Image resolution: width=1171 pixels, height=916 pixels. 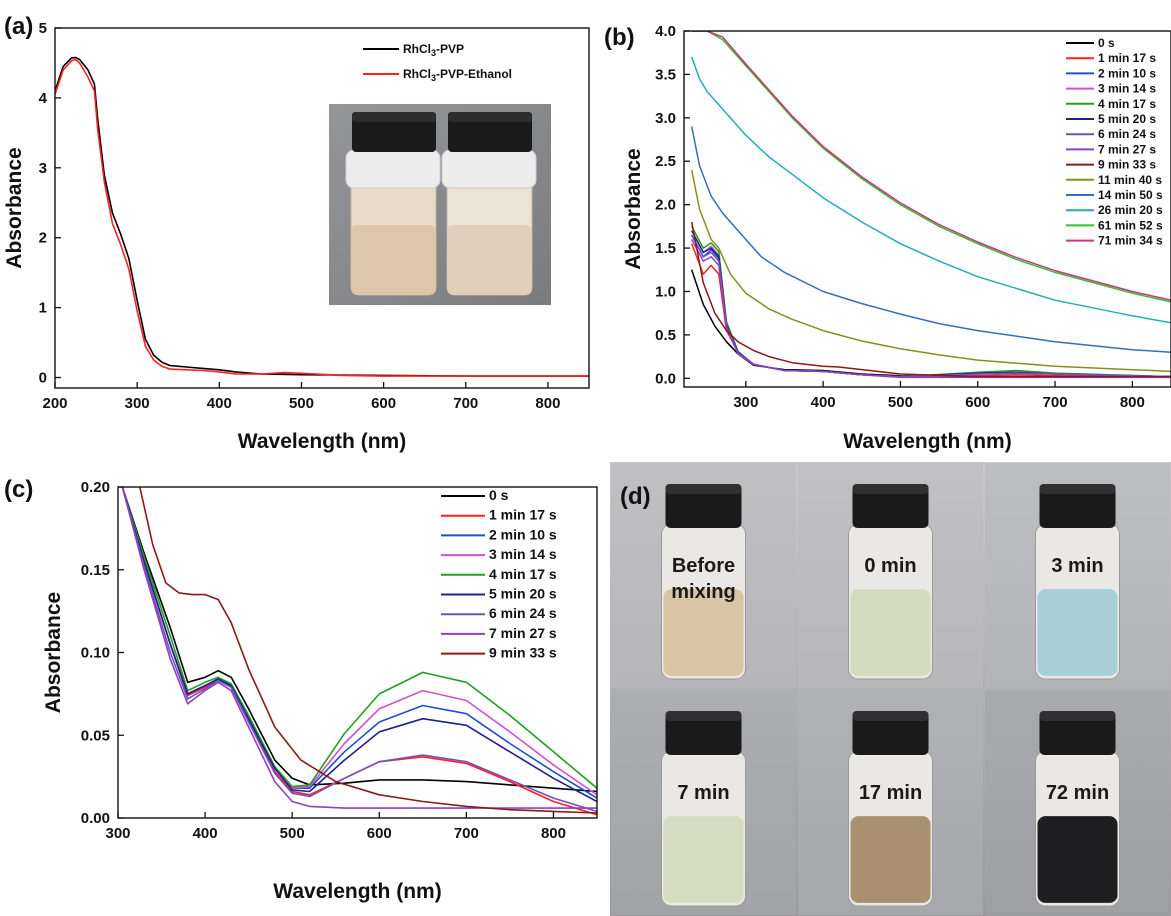 I want to click on panel-label-b: (b), so click(x=619, y=37).